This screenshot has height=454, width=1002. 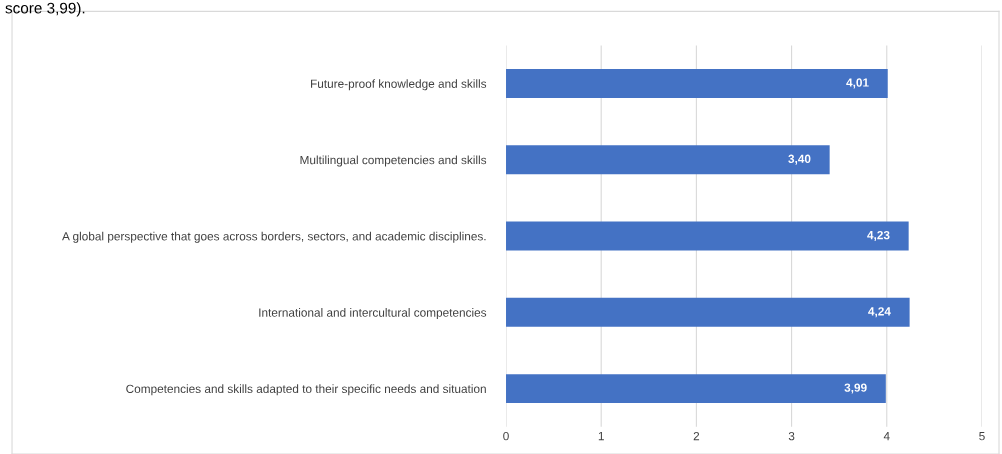 What do you see at coordinates (857, 83) in the screenshot?
I see `data-label: 4,01` at bounding box center [857, 83].